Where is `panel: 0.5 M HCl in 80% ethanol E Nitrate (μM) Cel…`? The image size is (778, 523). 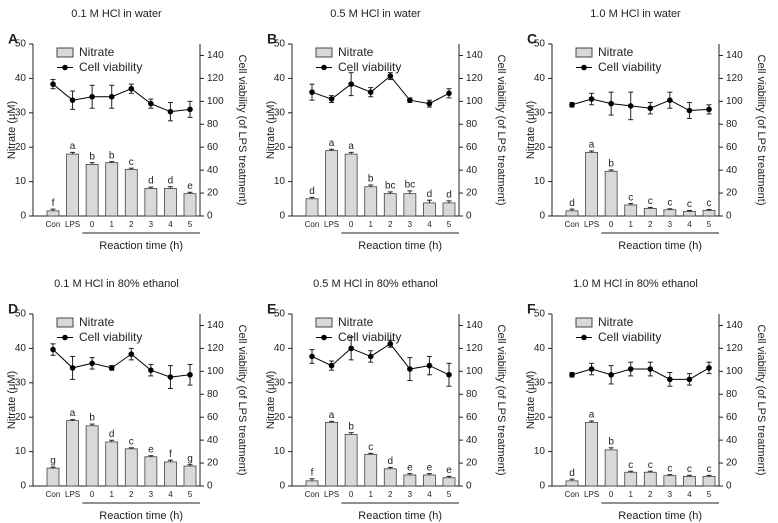 panel: 0.5 M HCl in 80% ethanol E Nitrate (μM) Cel… is located at coordinates (386, 400).